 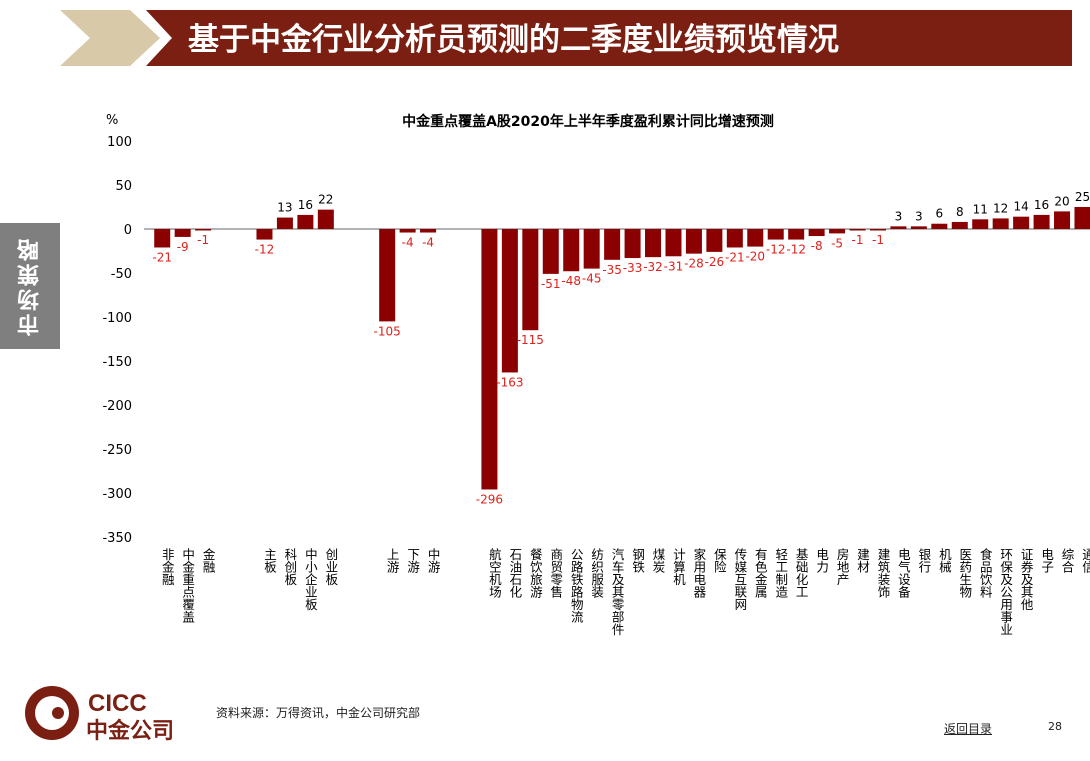 What do you see at coordinates (1046, 560) in the screenshot?
I see `x-tick-label: 电子` at bounding box center [1046, 560].